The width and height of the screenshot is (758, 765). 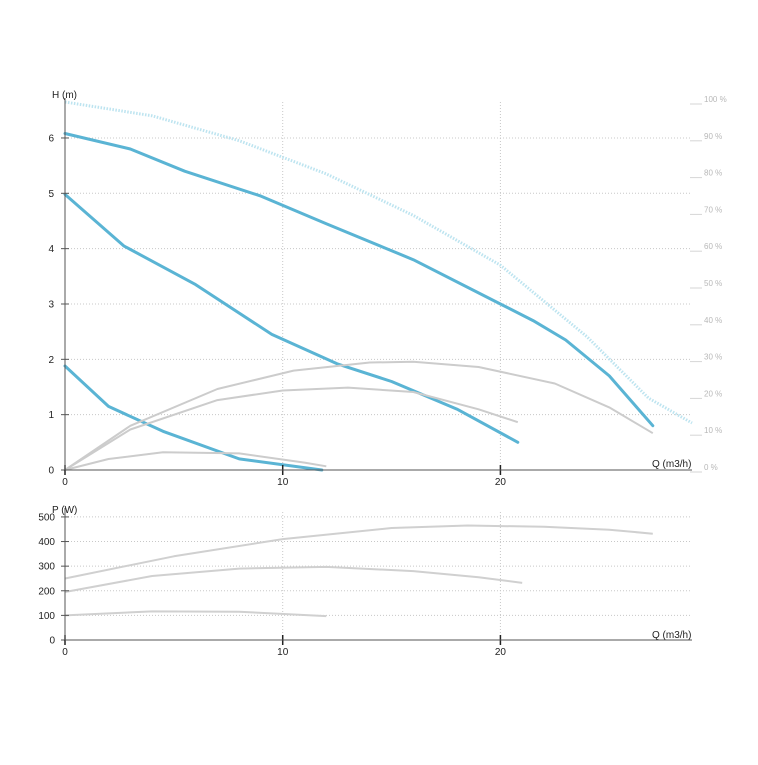 What do you see at coordinates (51, 249) in the screenshot?
I see `y-tick-label: 4` at bounding box center [51, 249].